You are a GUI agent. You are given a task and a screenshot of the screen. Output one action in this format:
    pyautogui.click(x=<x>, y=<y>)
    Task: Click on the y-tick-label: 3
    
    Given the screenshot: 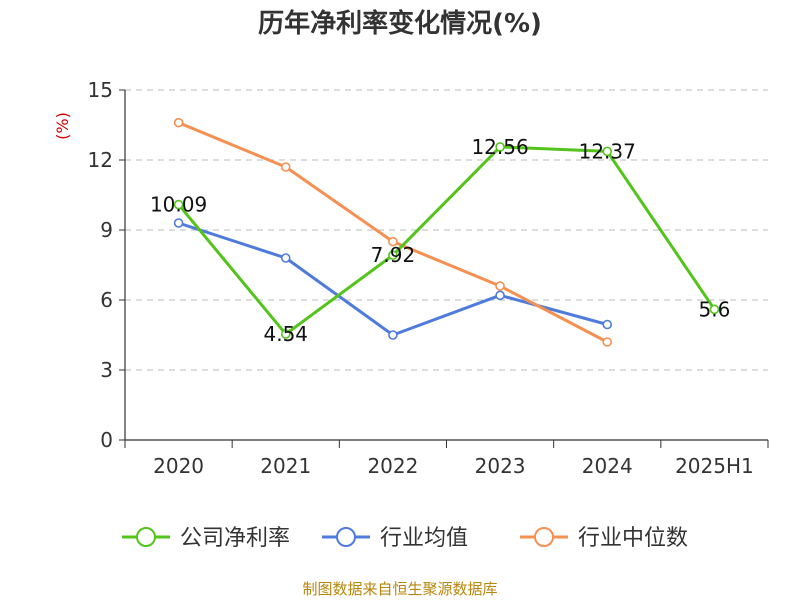 What is the action you would take?
    pyautogui.click(x=106, y=370)
    